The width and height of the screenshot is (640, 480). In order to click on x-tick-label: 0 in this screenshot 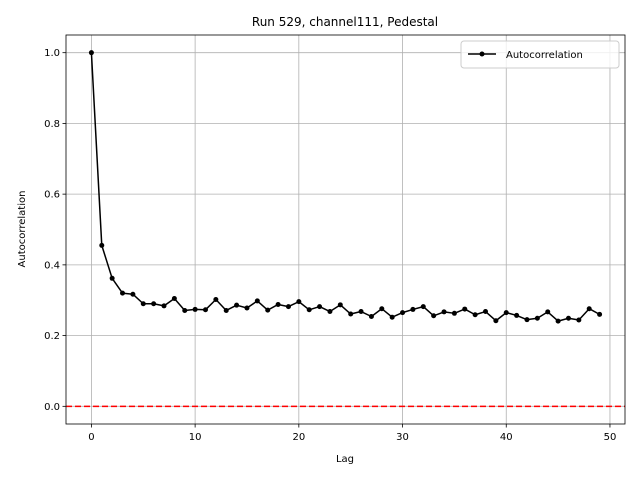, I will do `click(91, 437)`.